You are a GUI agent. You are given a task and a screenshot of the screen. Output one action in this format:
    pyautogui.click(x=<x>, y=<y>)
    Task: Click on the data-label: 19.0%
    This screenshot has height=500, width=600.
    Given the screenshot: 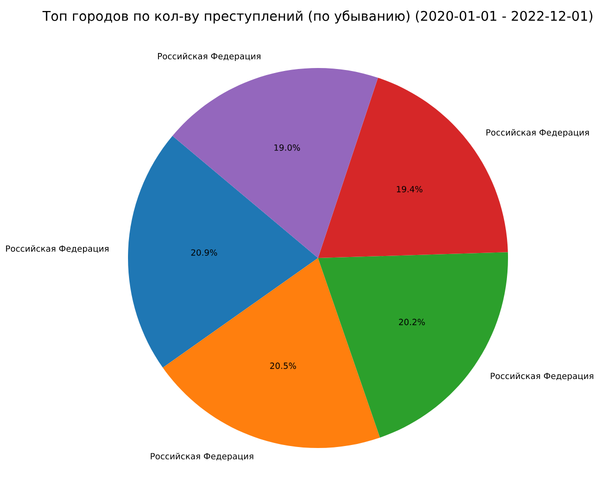 What is the action you would take?
    pyautogui.click(x=287, y=147)
    